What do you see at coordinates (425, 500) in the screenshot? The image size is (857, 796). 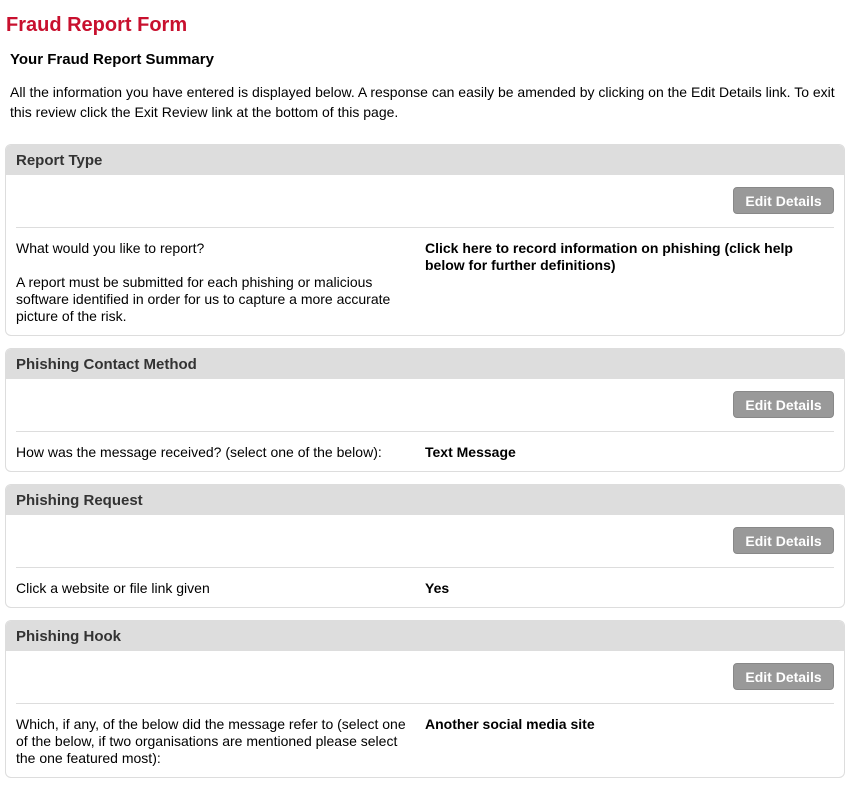 I see `section-heading: Phishing Request` at bounding box center [425, 500].